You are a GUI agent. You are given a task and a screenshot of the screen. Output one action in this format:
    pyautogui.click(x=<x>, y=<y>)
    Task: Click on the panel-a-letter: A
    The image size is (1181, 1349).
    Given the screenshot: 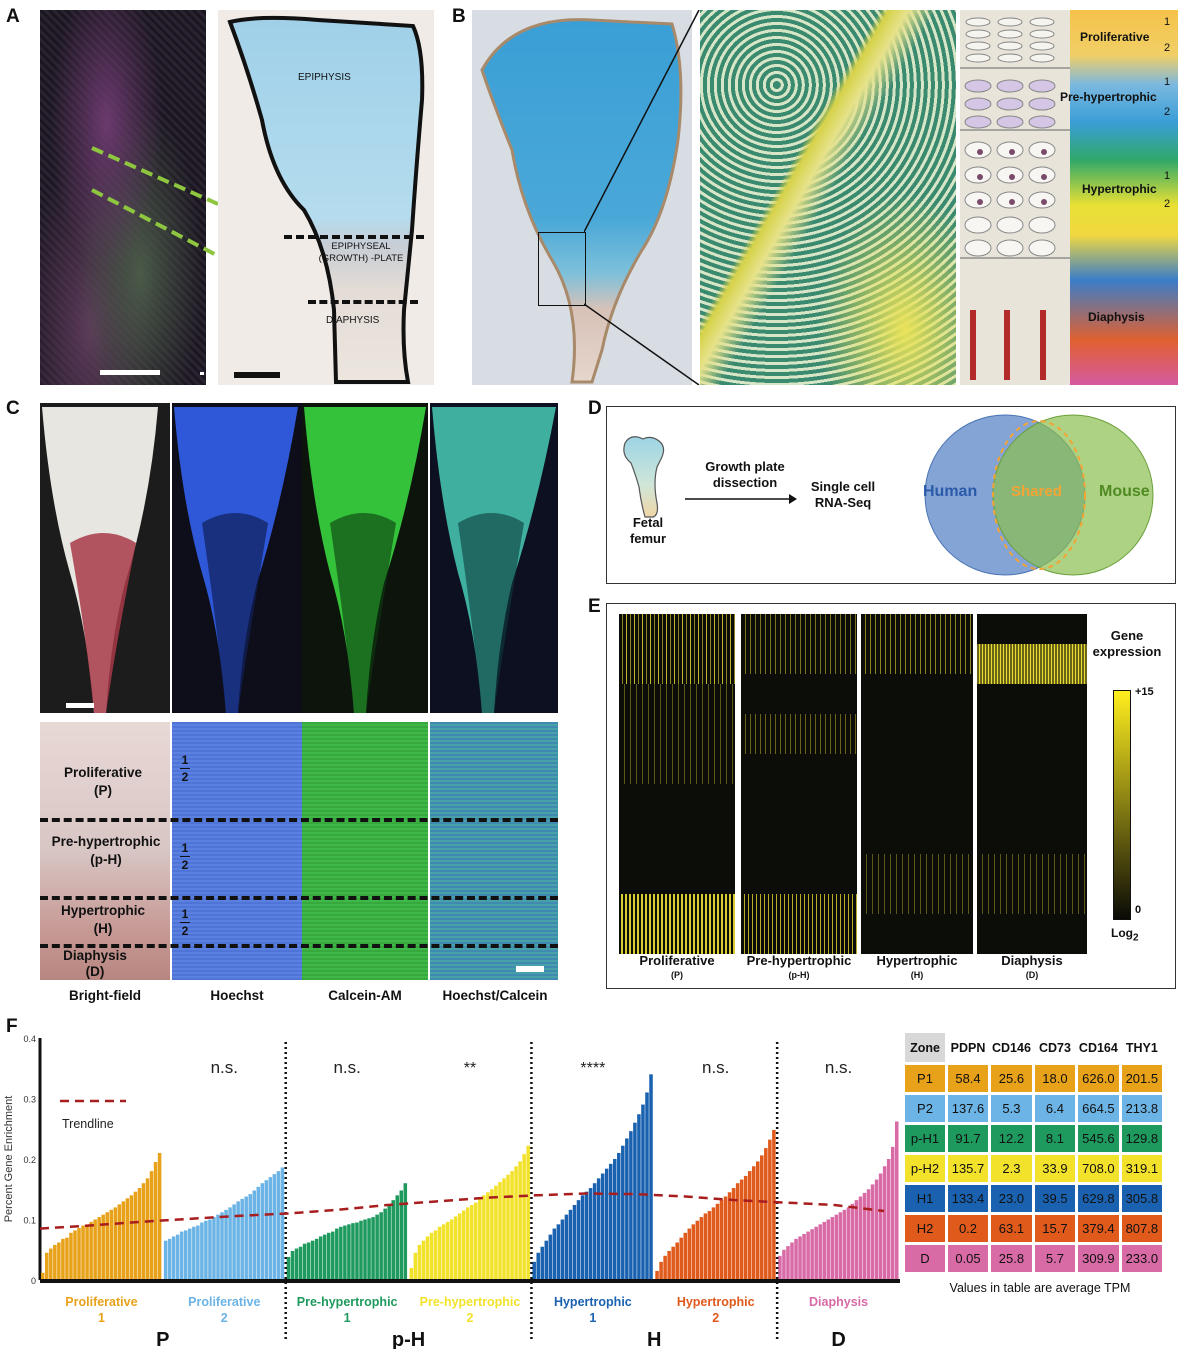 What is the action you would take?
    pyautogui.click(x=13, y=16)
    